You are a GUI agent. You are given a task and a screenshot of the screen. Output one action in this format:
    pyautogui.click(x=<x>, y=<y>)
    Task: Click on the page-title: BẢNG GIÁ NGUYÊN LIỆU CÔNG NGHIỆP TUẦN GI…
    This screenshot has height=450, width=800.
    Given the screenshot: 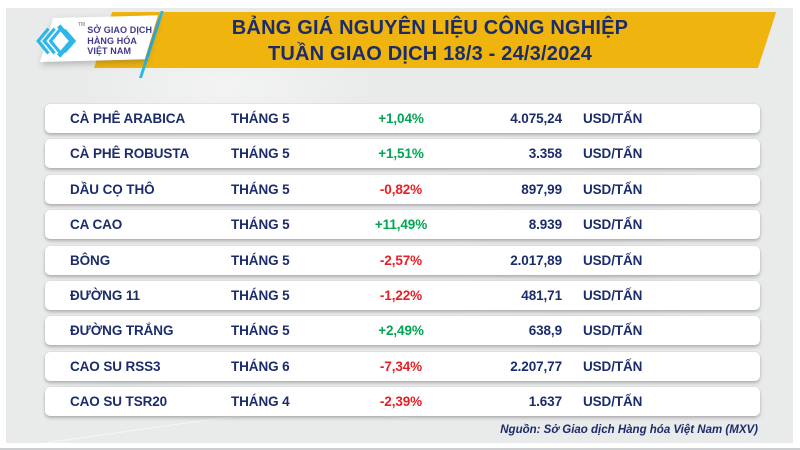 What is the action you would take?
    pyautogui.click(x=430, y=41)
    